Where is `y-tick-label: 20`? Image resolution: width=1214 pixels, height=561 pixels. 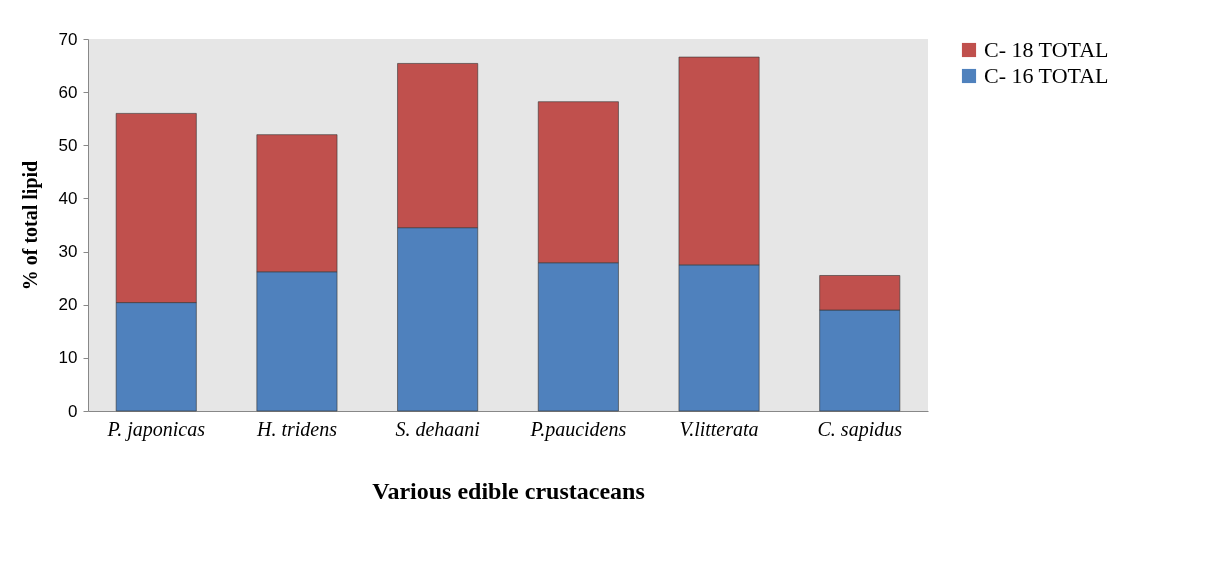
y-tick-label: 20 is located at coordinates (68, 305).